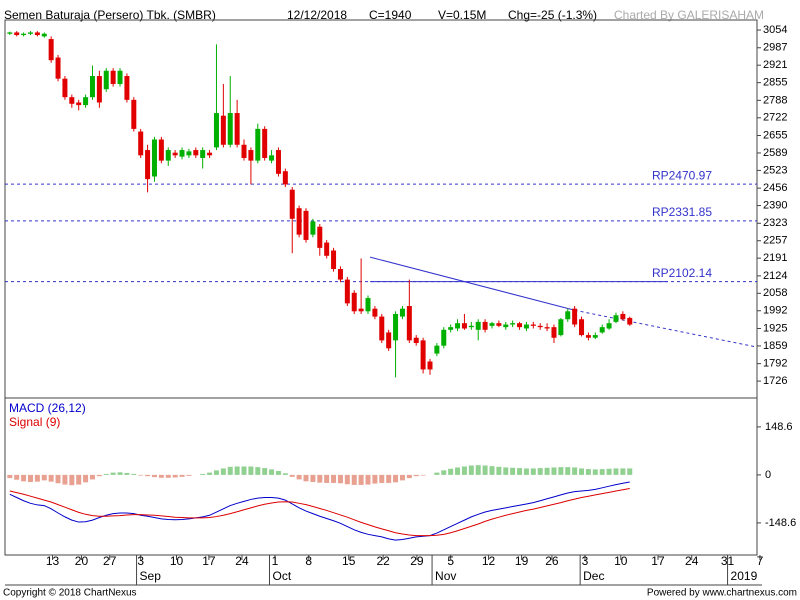 This screenshot has height=600, width=800. Describe the element at coordinates (282, 576) in the screenshot. I see `month-label: Oct` at that location.